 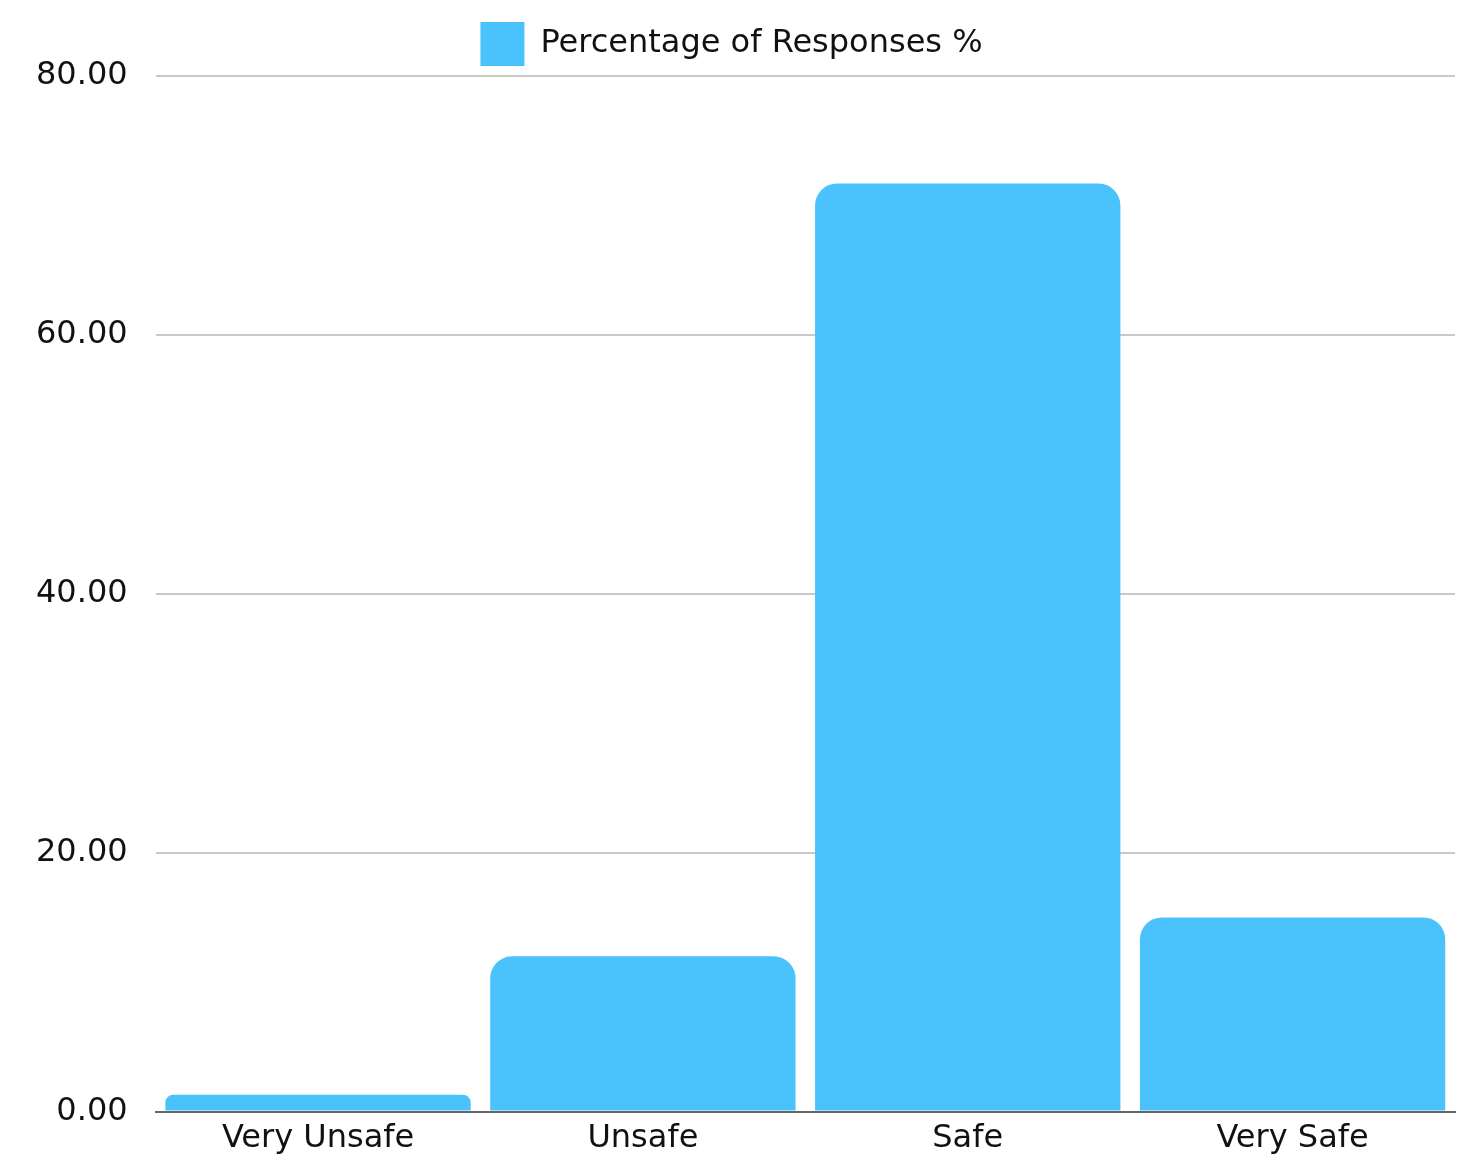 What do you see at coordinates (82, 332) in the screenshot?
I see `y-tick-label: 60.00` at bounding box center [82, 332].